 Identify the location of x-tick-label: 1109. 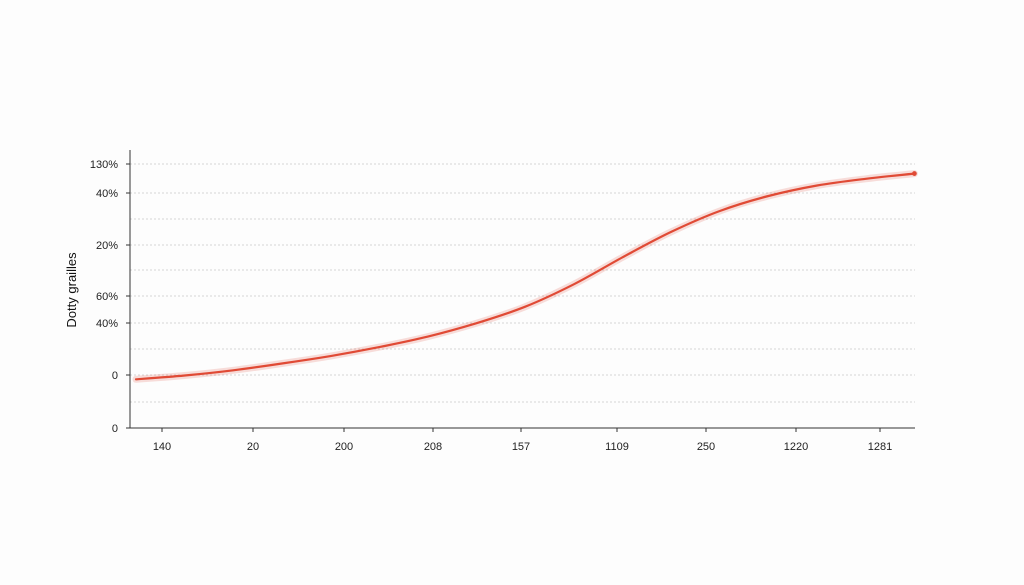
(617, 447).